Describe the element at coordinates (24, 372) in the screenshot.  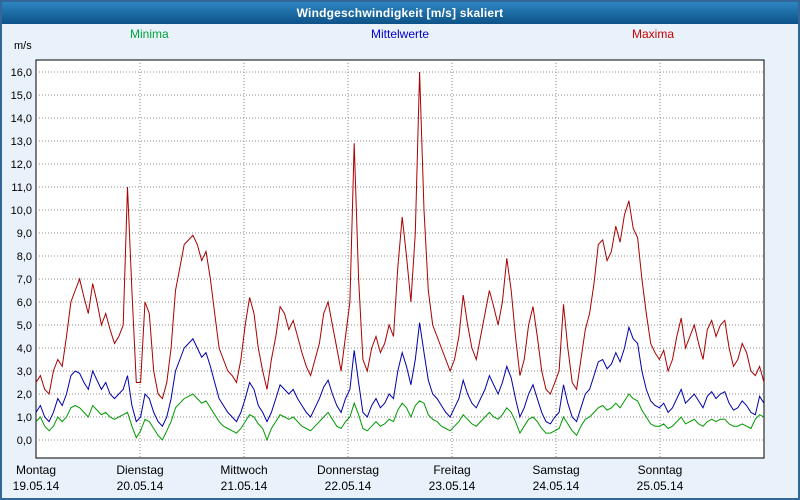
I see `y-tick-label: 3,0` at that location.